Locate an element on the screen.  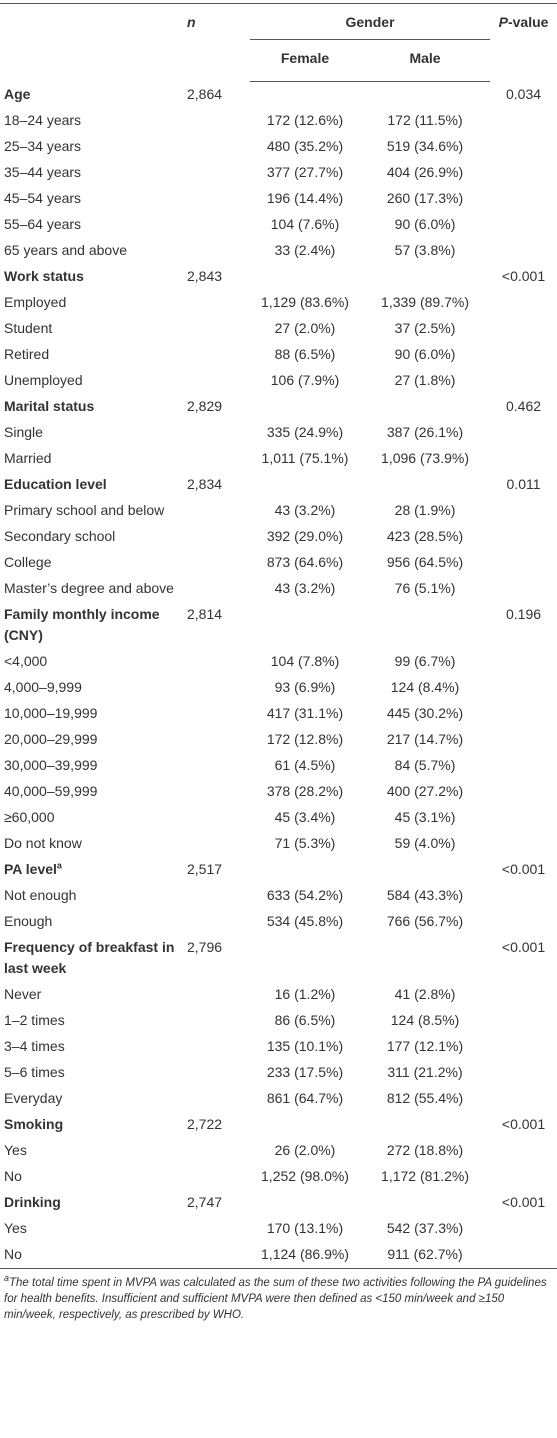
data-row: College 873 (64.6%) 956 (64.5%) is located at coordinates (278, 563).